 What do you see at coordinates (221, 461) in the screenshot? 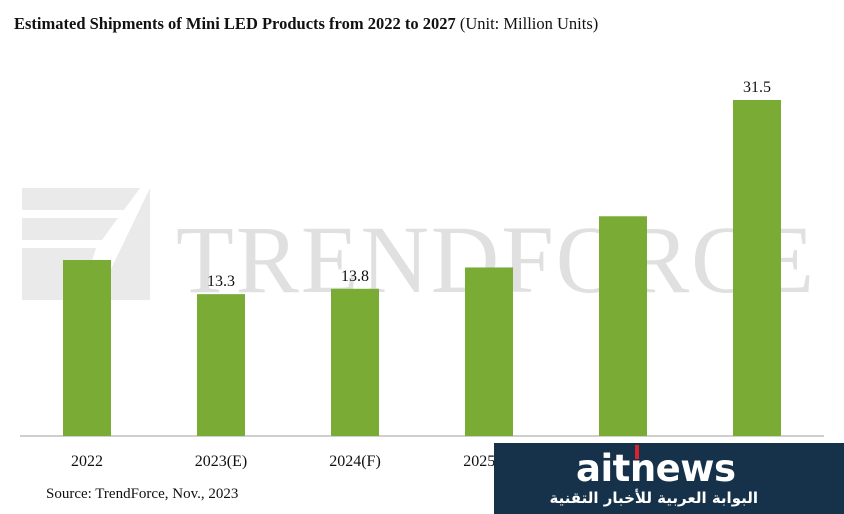
I see `x-tick-2023(E): 2023(E)` at bounding box center [221, 461].